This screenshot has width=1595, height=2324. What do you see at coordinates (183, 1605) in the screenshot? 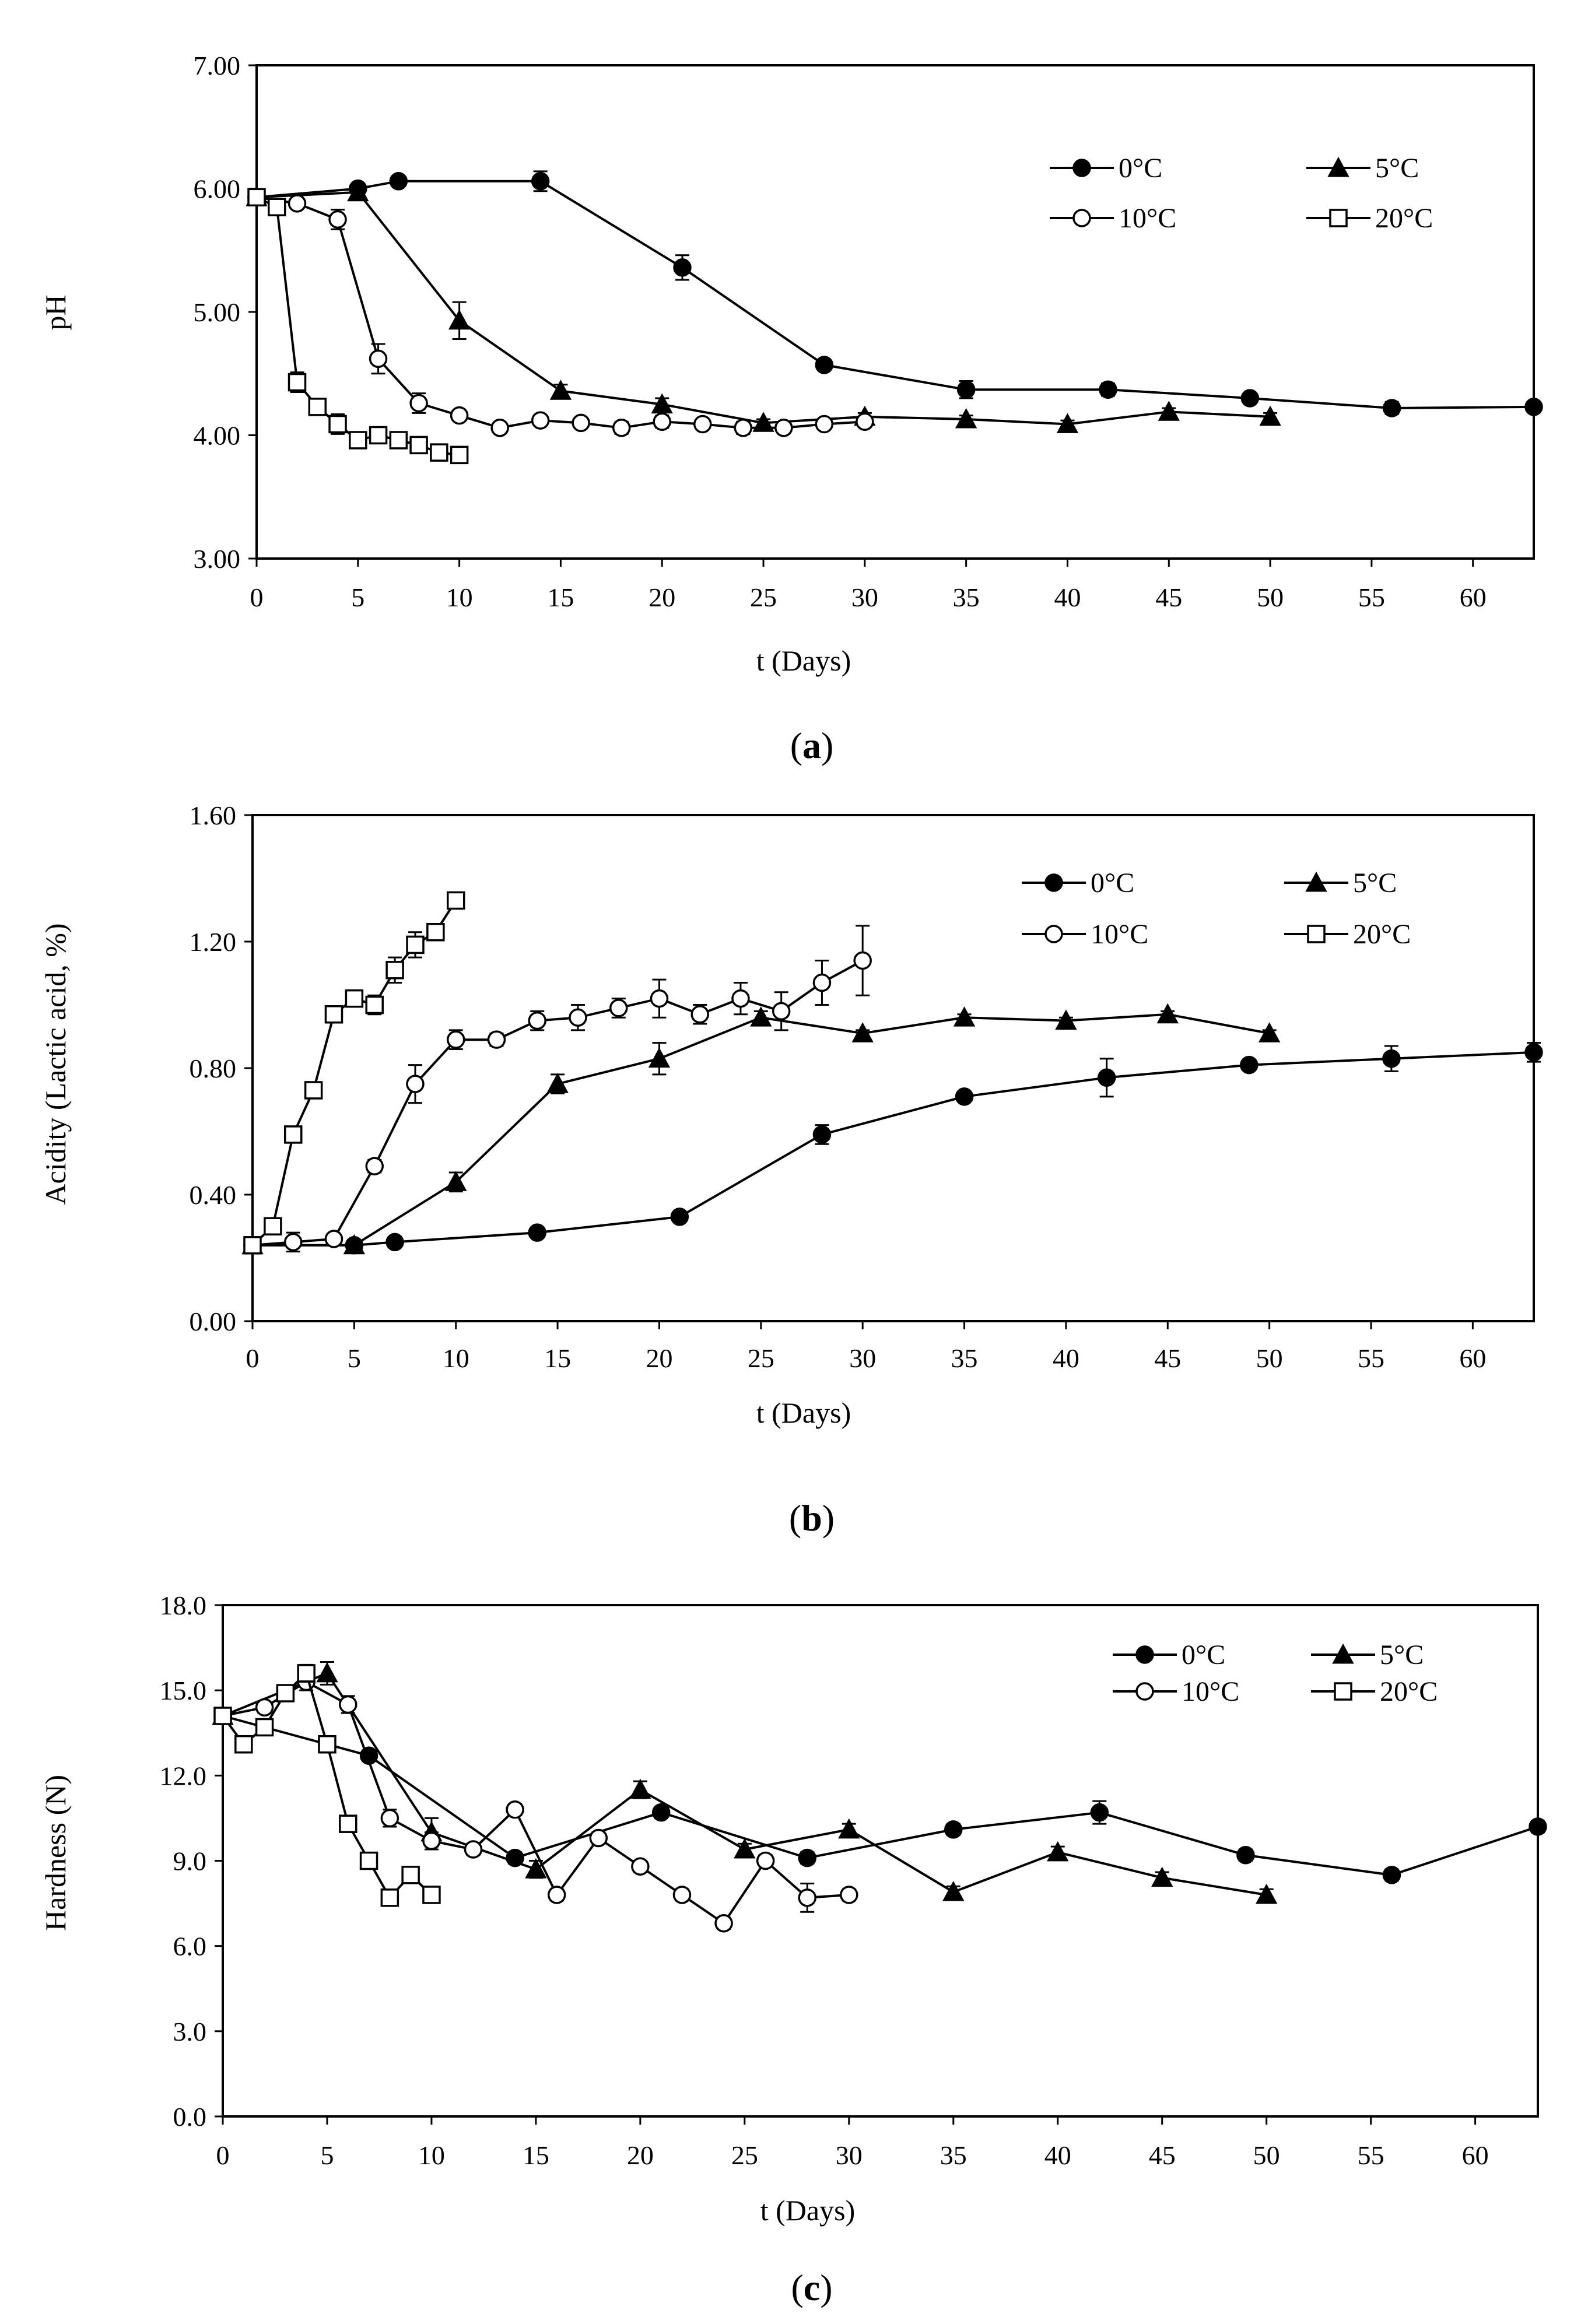
I see `y-tick-label: 18.0` at bounding box center [183, 1605].